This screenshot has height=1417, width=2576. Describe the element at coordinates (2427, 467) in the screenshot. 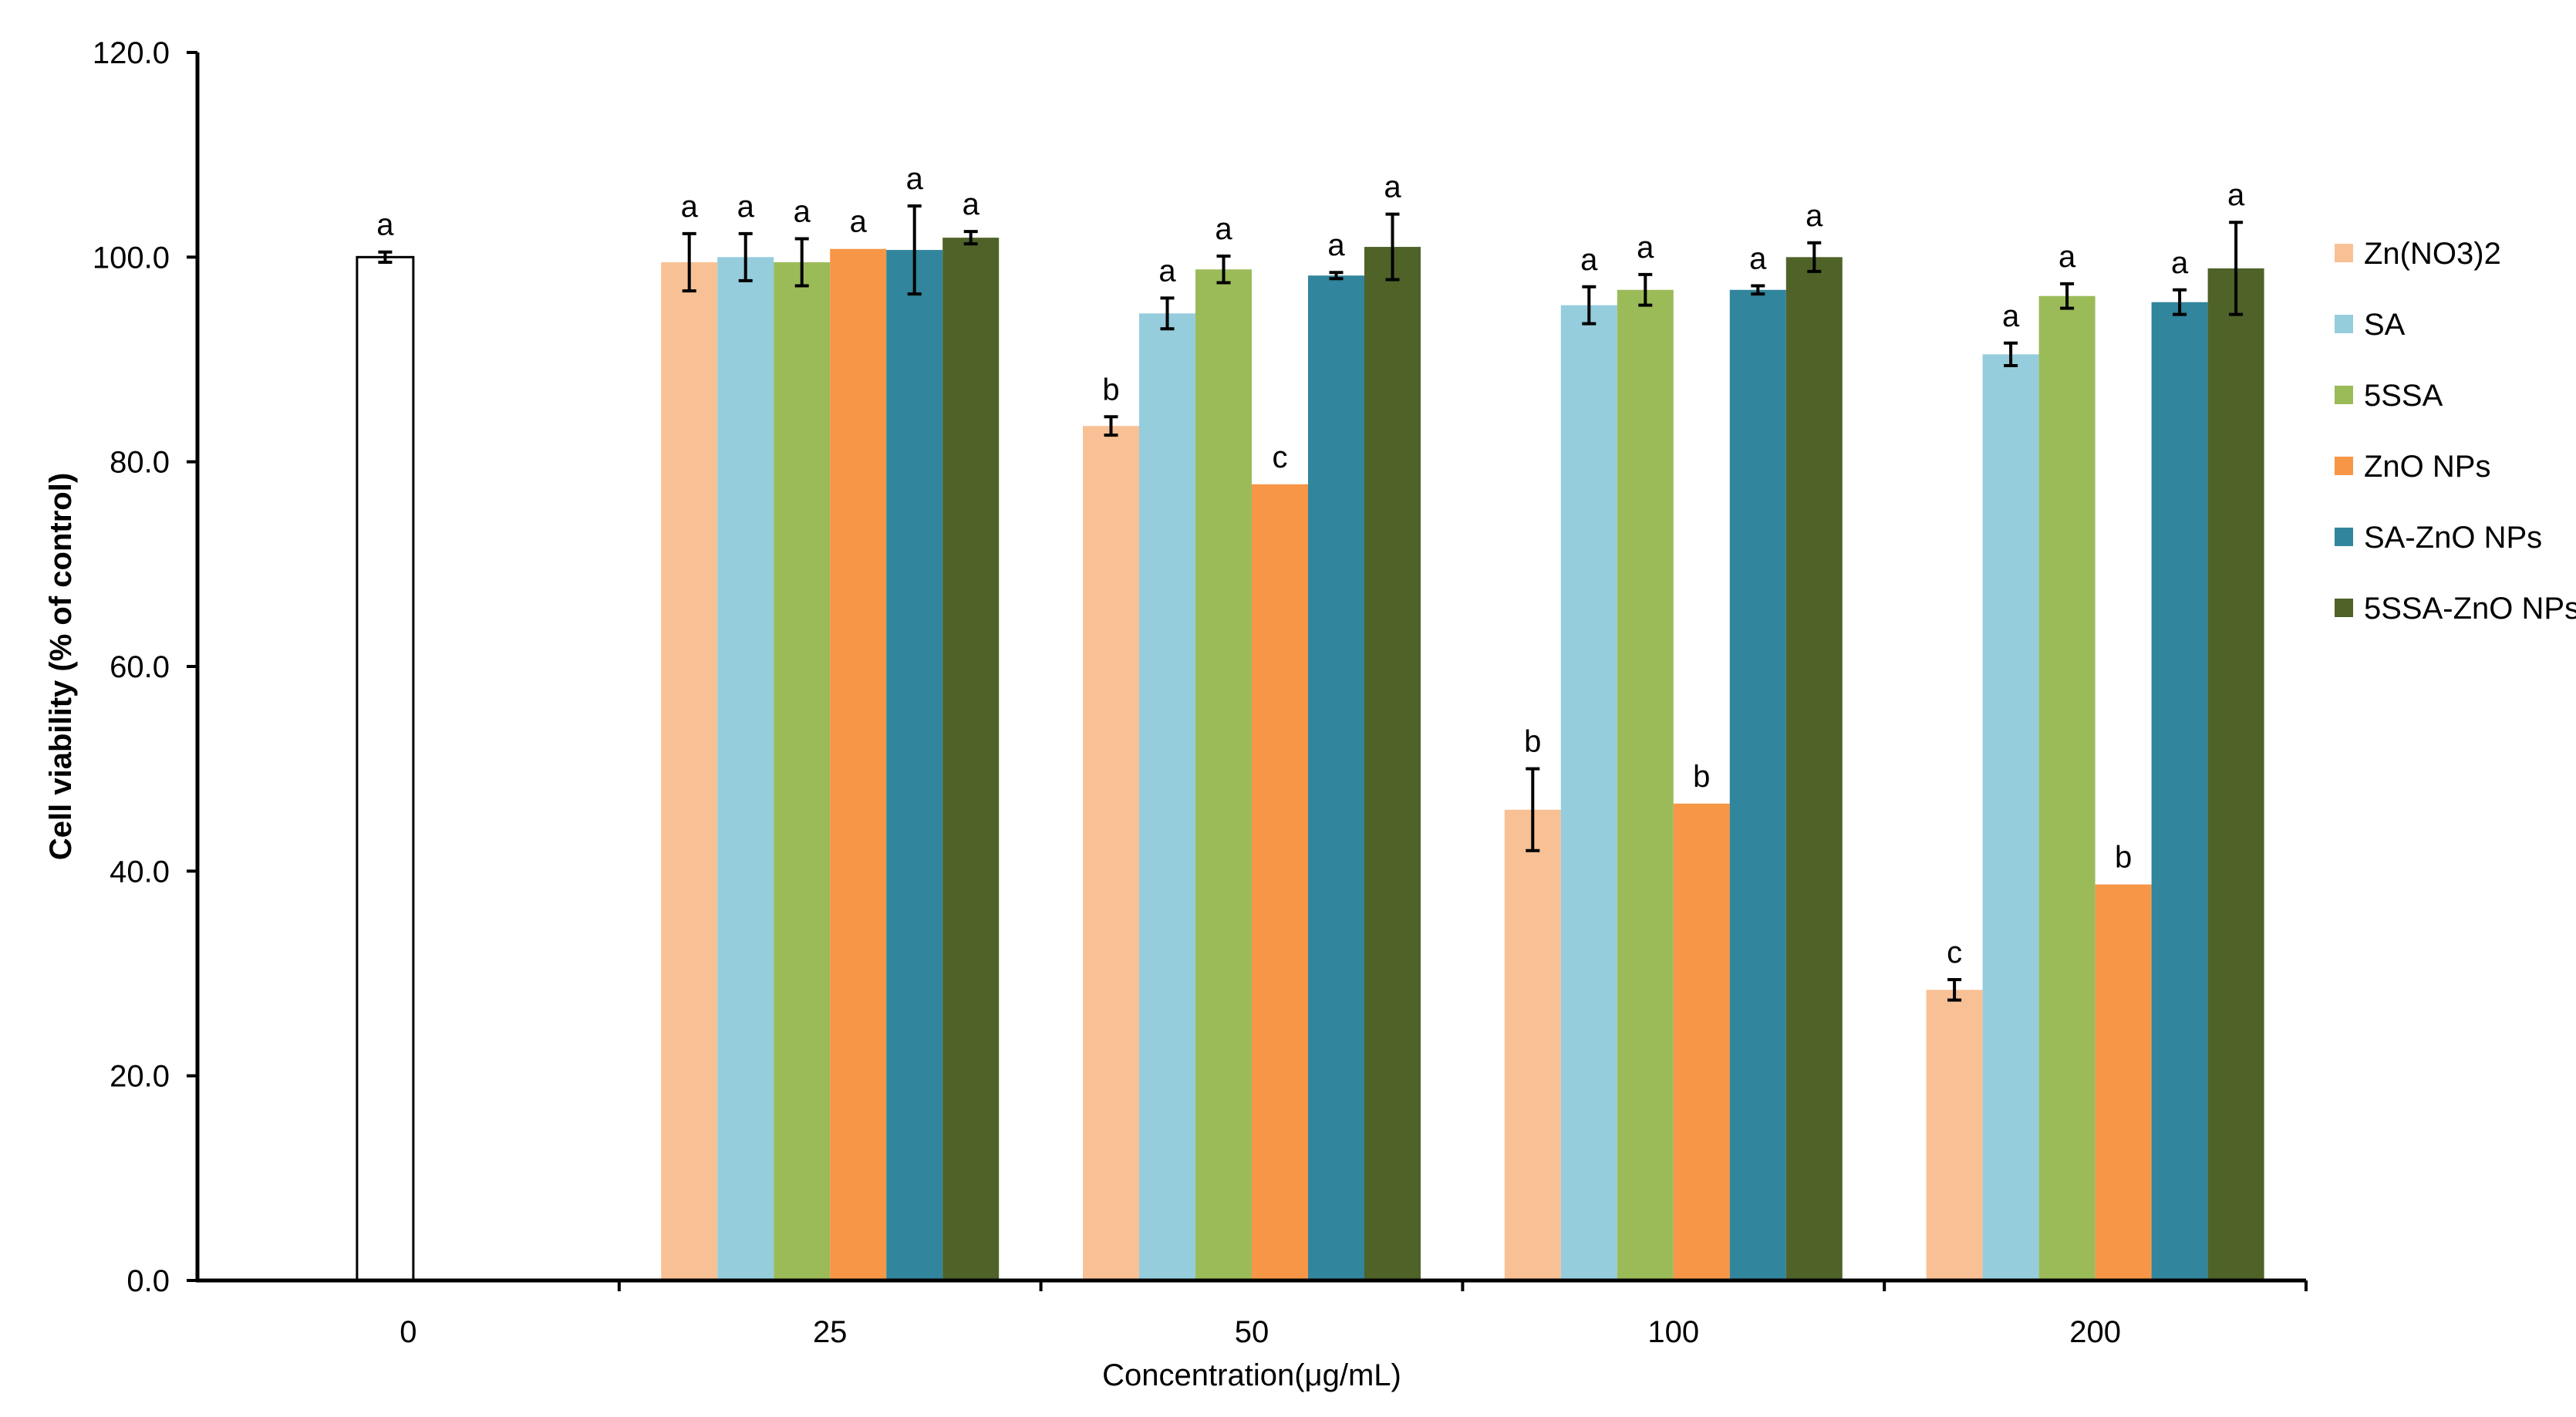

I see `legend-label: ZnO NPs` at that location.